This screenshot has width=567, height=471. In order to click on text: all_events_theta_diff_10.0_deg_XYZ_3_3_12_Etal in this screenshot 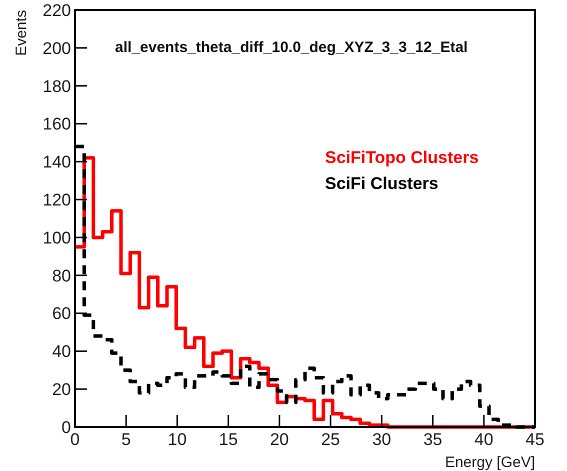, I will do `click(291, 47)`.